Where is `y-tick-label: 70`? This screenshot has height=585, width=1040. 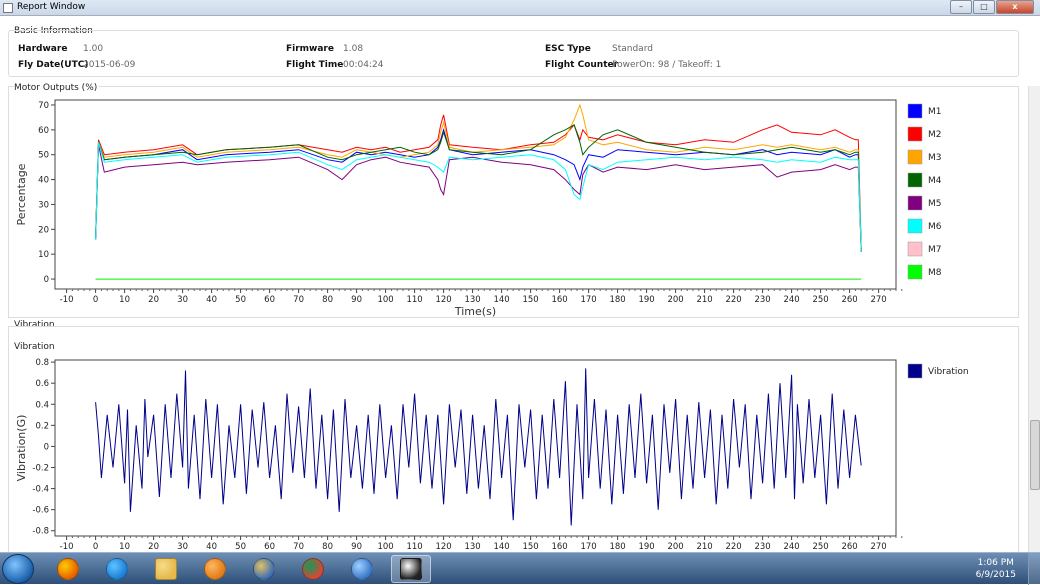 y-tick-label: 70 is located at coordinates (43, 106).